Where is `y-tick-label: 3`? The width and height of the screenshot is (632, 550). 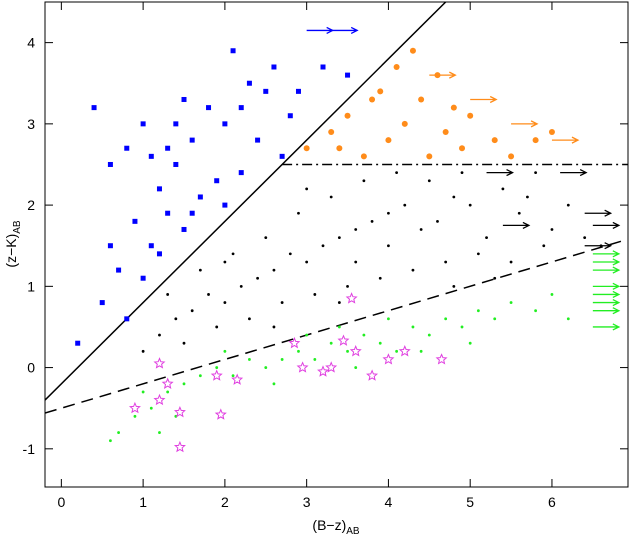 y-tick-label: 3 is located at coordinates (31, 124).